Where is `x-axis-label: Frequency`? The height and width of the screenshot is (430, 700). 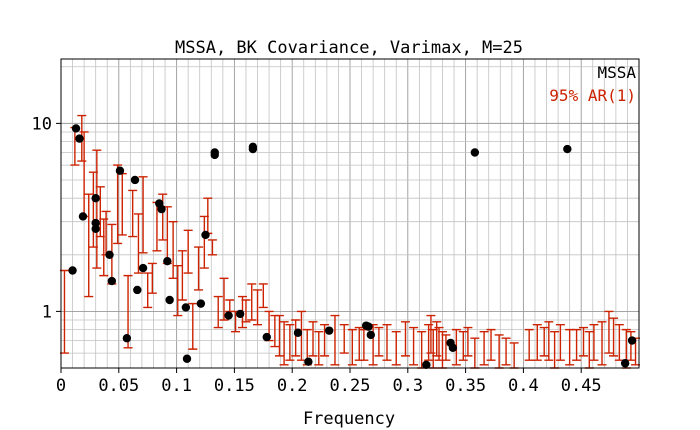 x-axis-label: Frequency is located at coordinates (349, 419).